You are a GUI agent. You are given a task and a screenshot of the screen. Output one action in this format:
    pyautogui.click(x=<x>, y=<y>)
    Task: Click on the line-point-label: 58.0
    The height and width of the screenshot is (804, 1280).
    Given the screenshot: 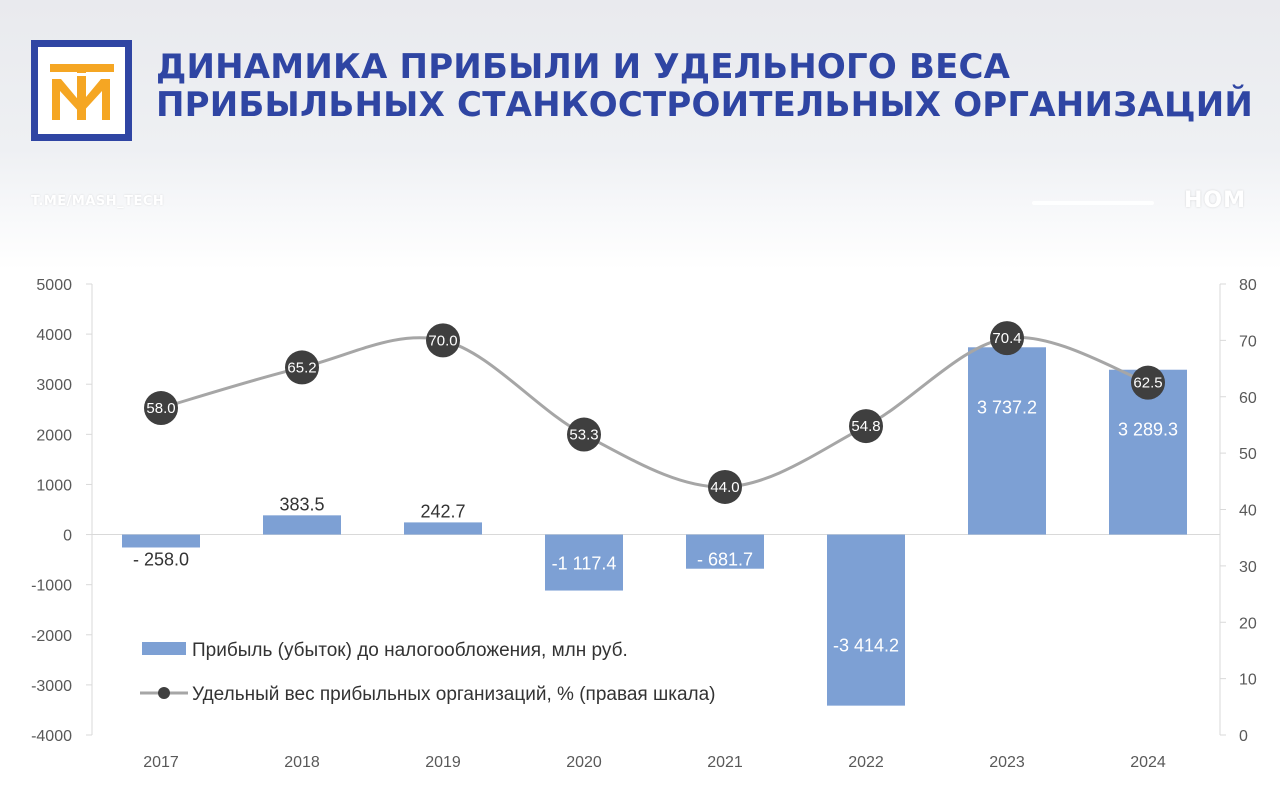 What is the action you would take?
    pyautogui.click(x=160, y=408)
    